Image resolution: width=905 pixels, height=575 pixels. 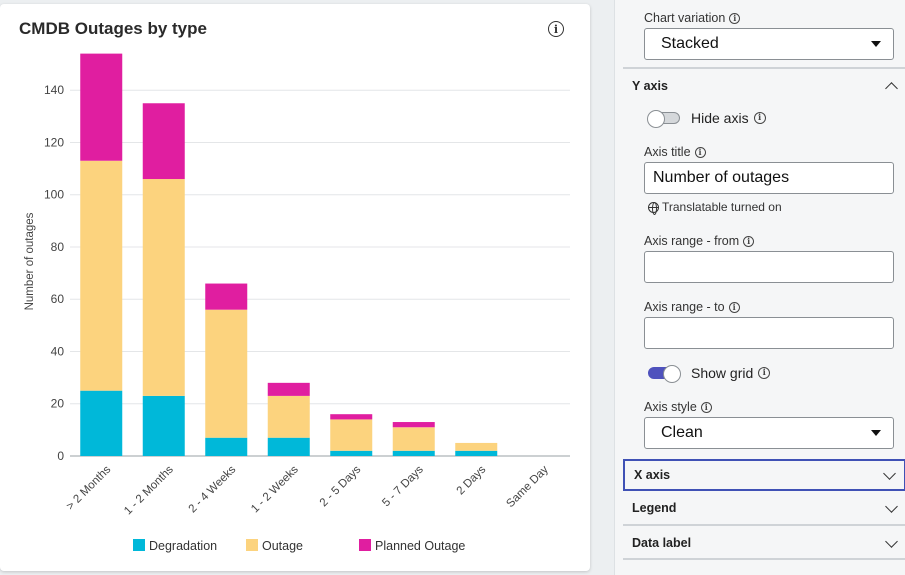 I want to click on axis-title-input, so click(x=769, y=178).